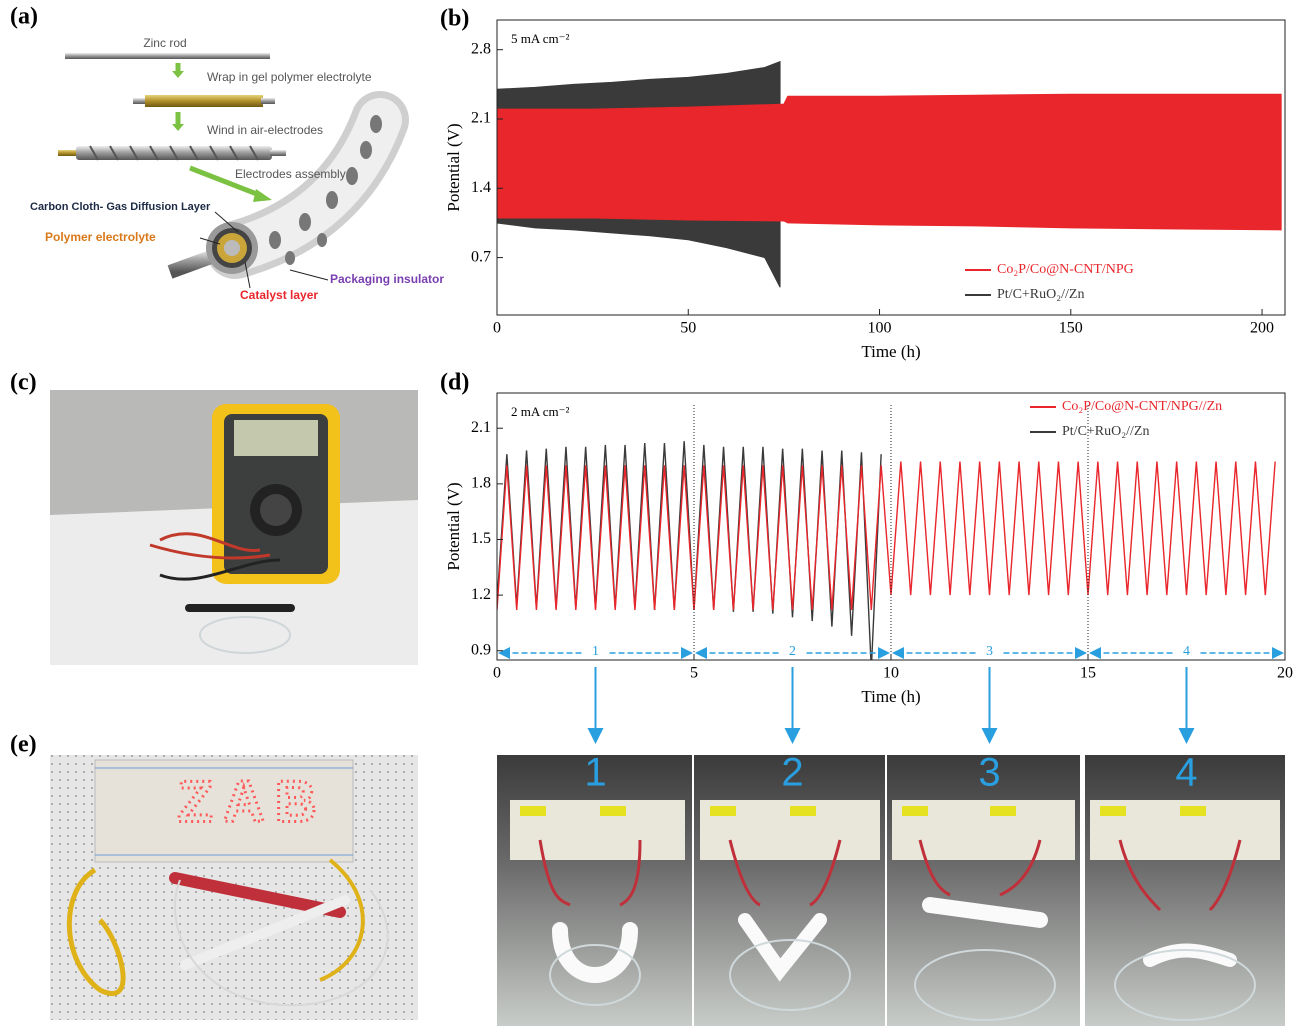 This screenshot has width=1296, height=1026. Describe the element at coordinates (481, 538) in the screenshot. I see `y-tick-label: 1.5` at that location.